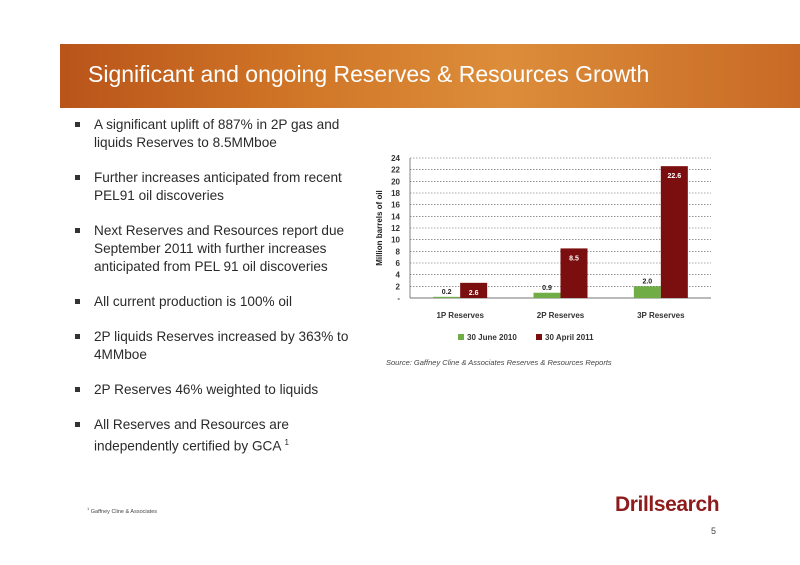  Describe the element at coordinates (492, 337) in the screenshot. I see `legend-label: 30 June 2010` at that location.